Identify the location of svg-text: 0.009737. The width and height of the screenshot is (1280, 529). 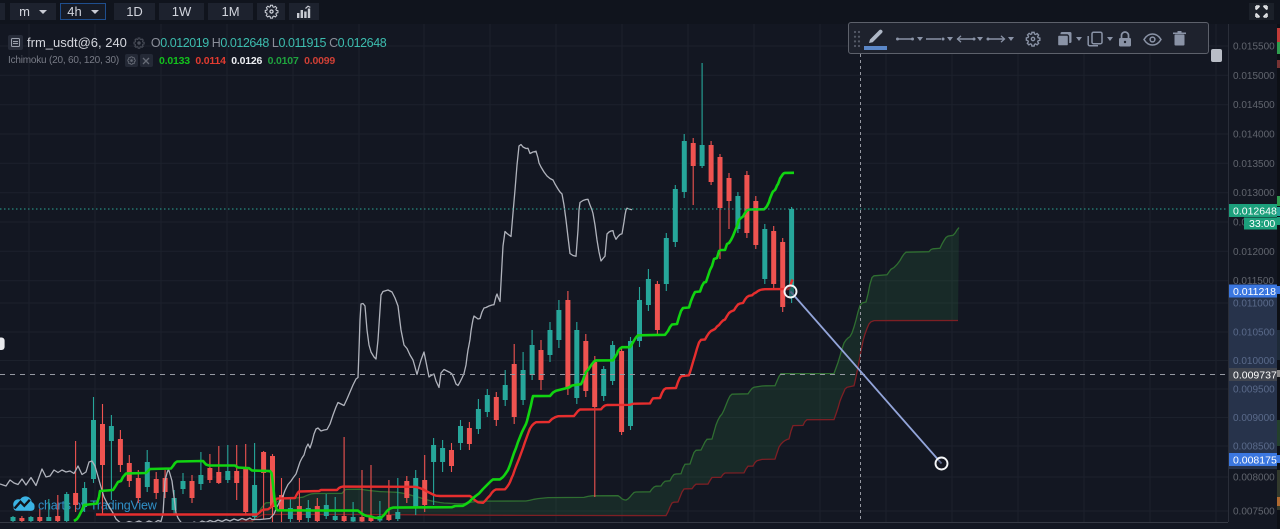
(1255, 375).